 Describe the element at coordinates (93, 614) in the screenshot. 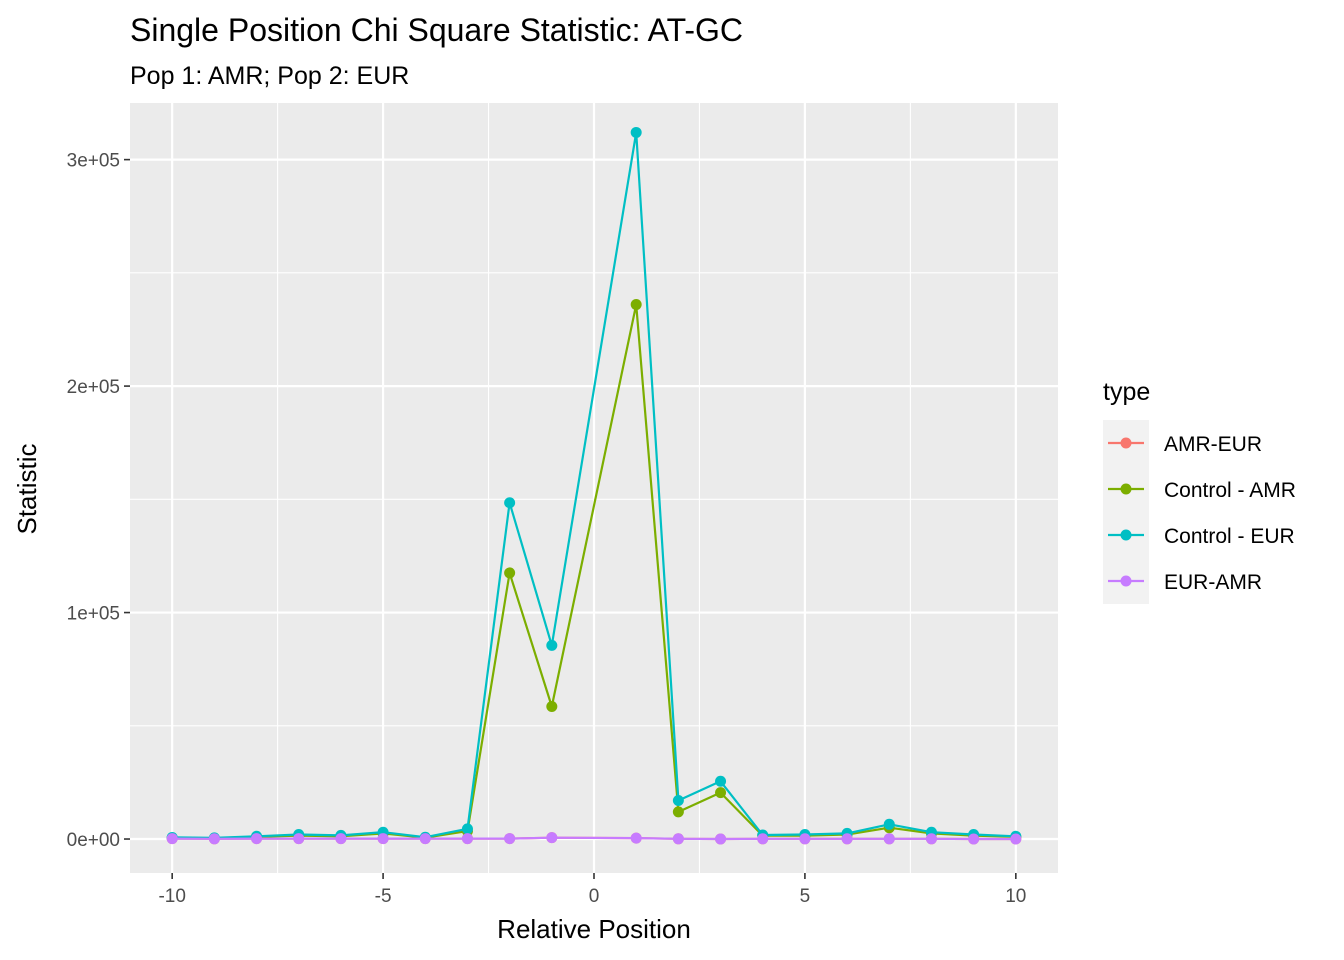

I see `y-tick-label: 1e+05` at that location.